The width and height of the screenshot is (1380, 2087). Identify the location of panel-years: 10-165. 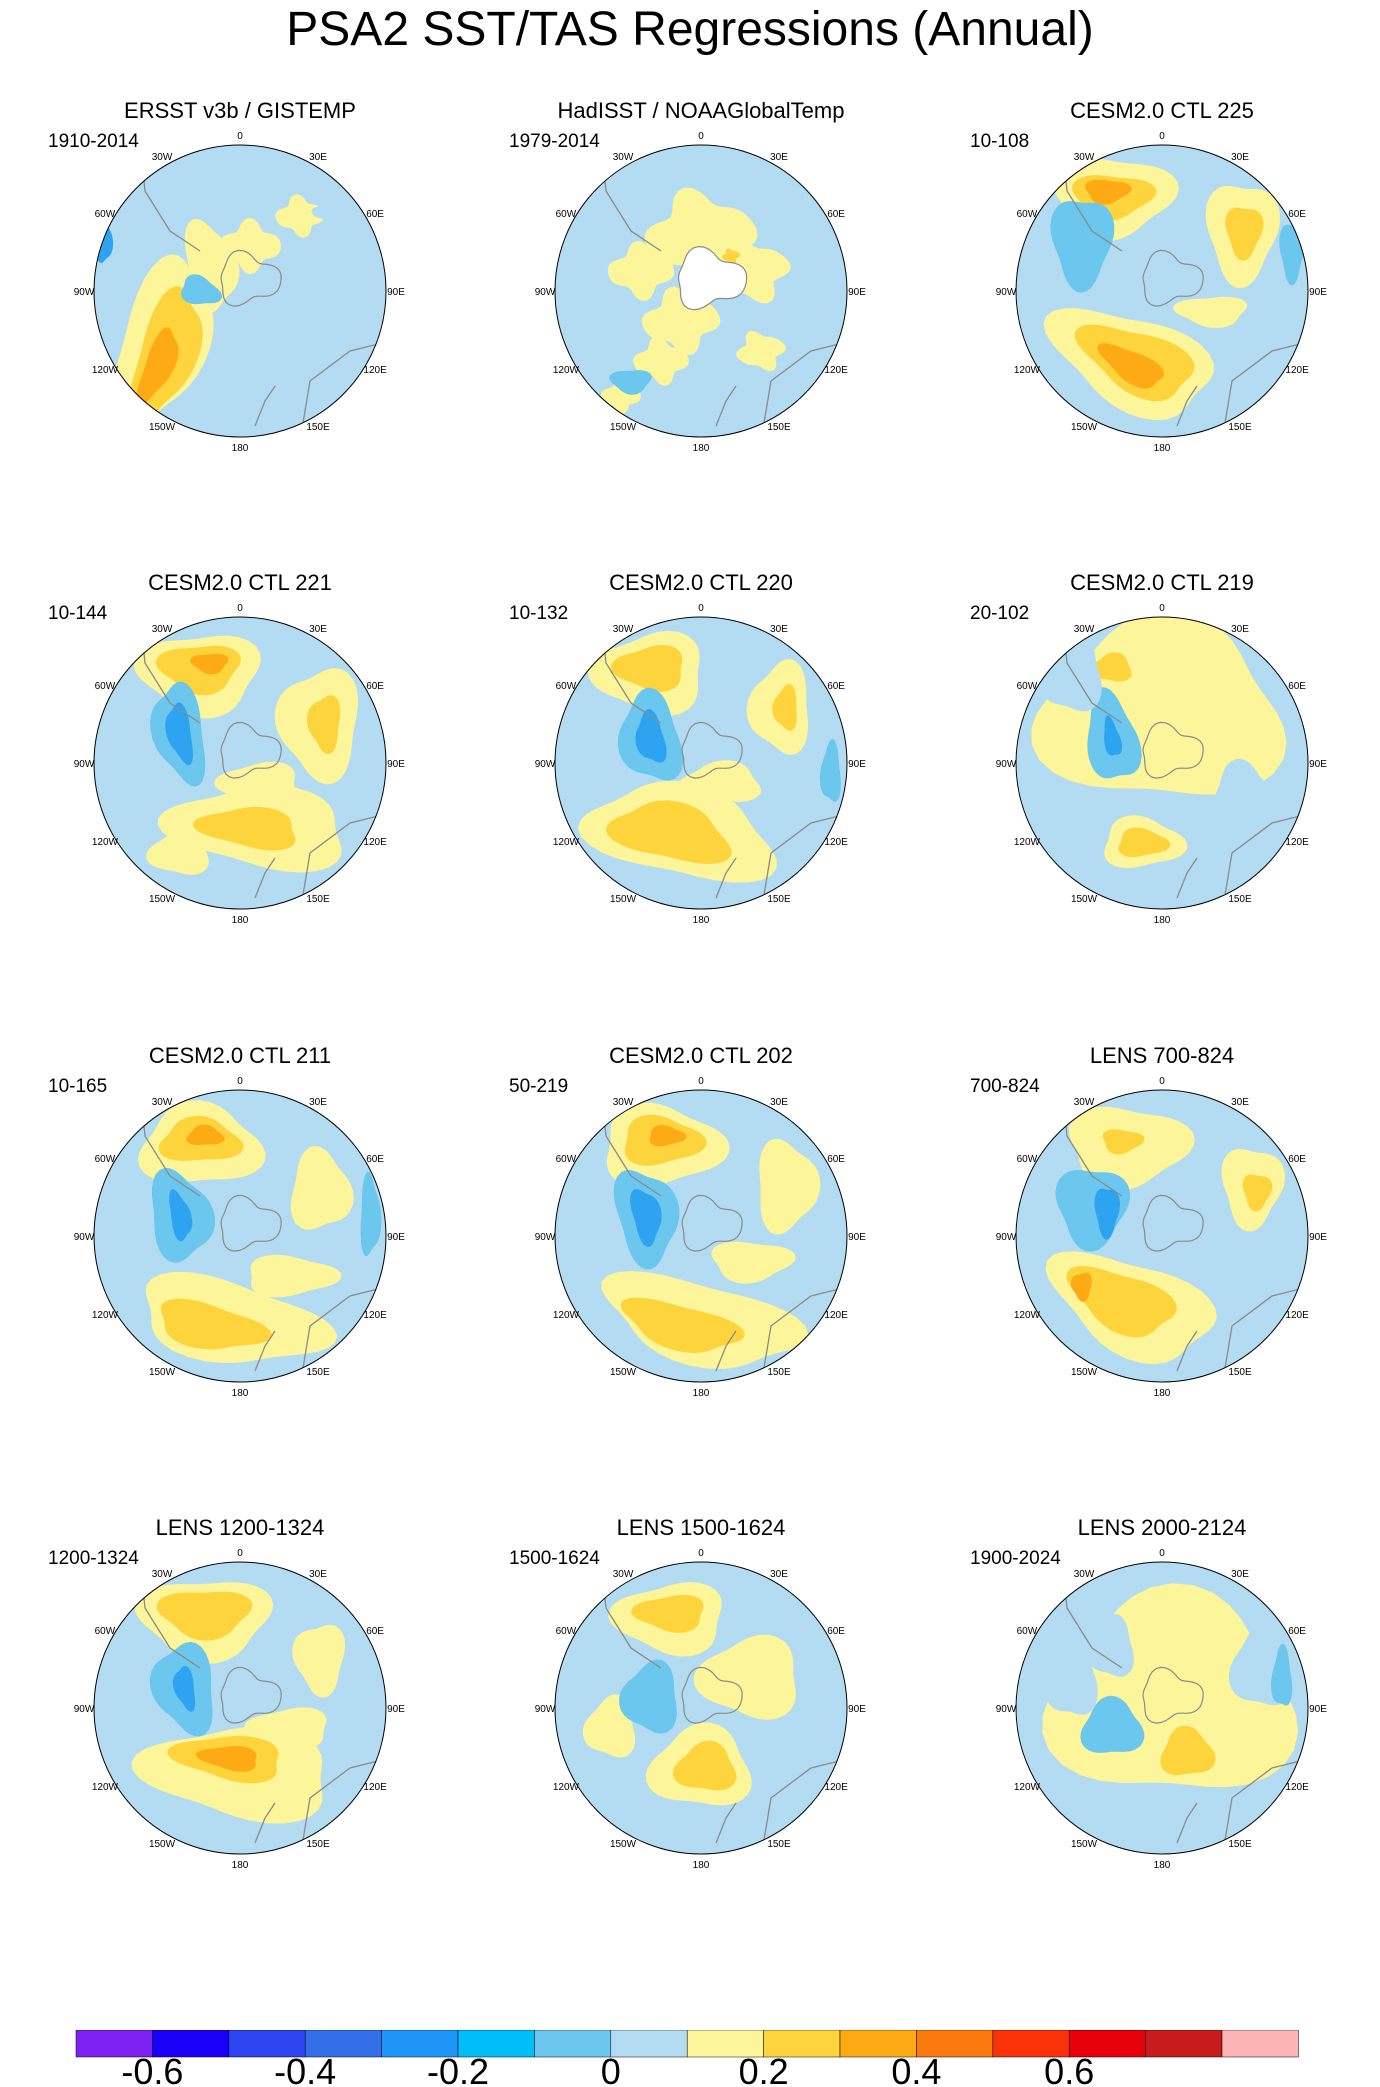
(78, 1086).